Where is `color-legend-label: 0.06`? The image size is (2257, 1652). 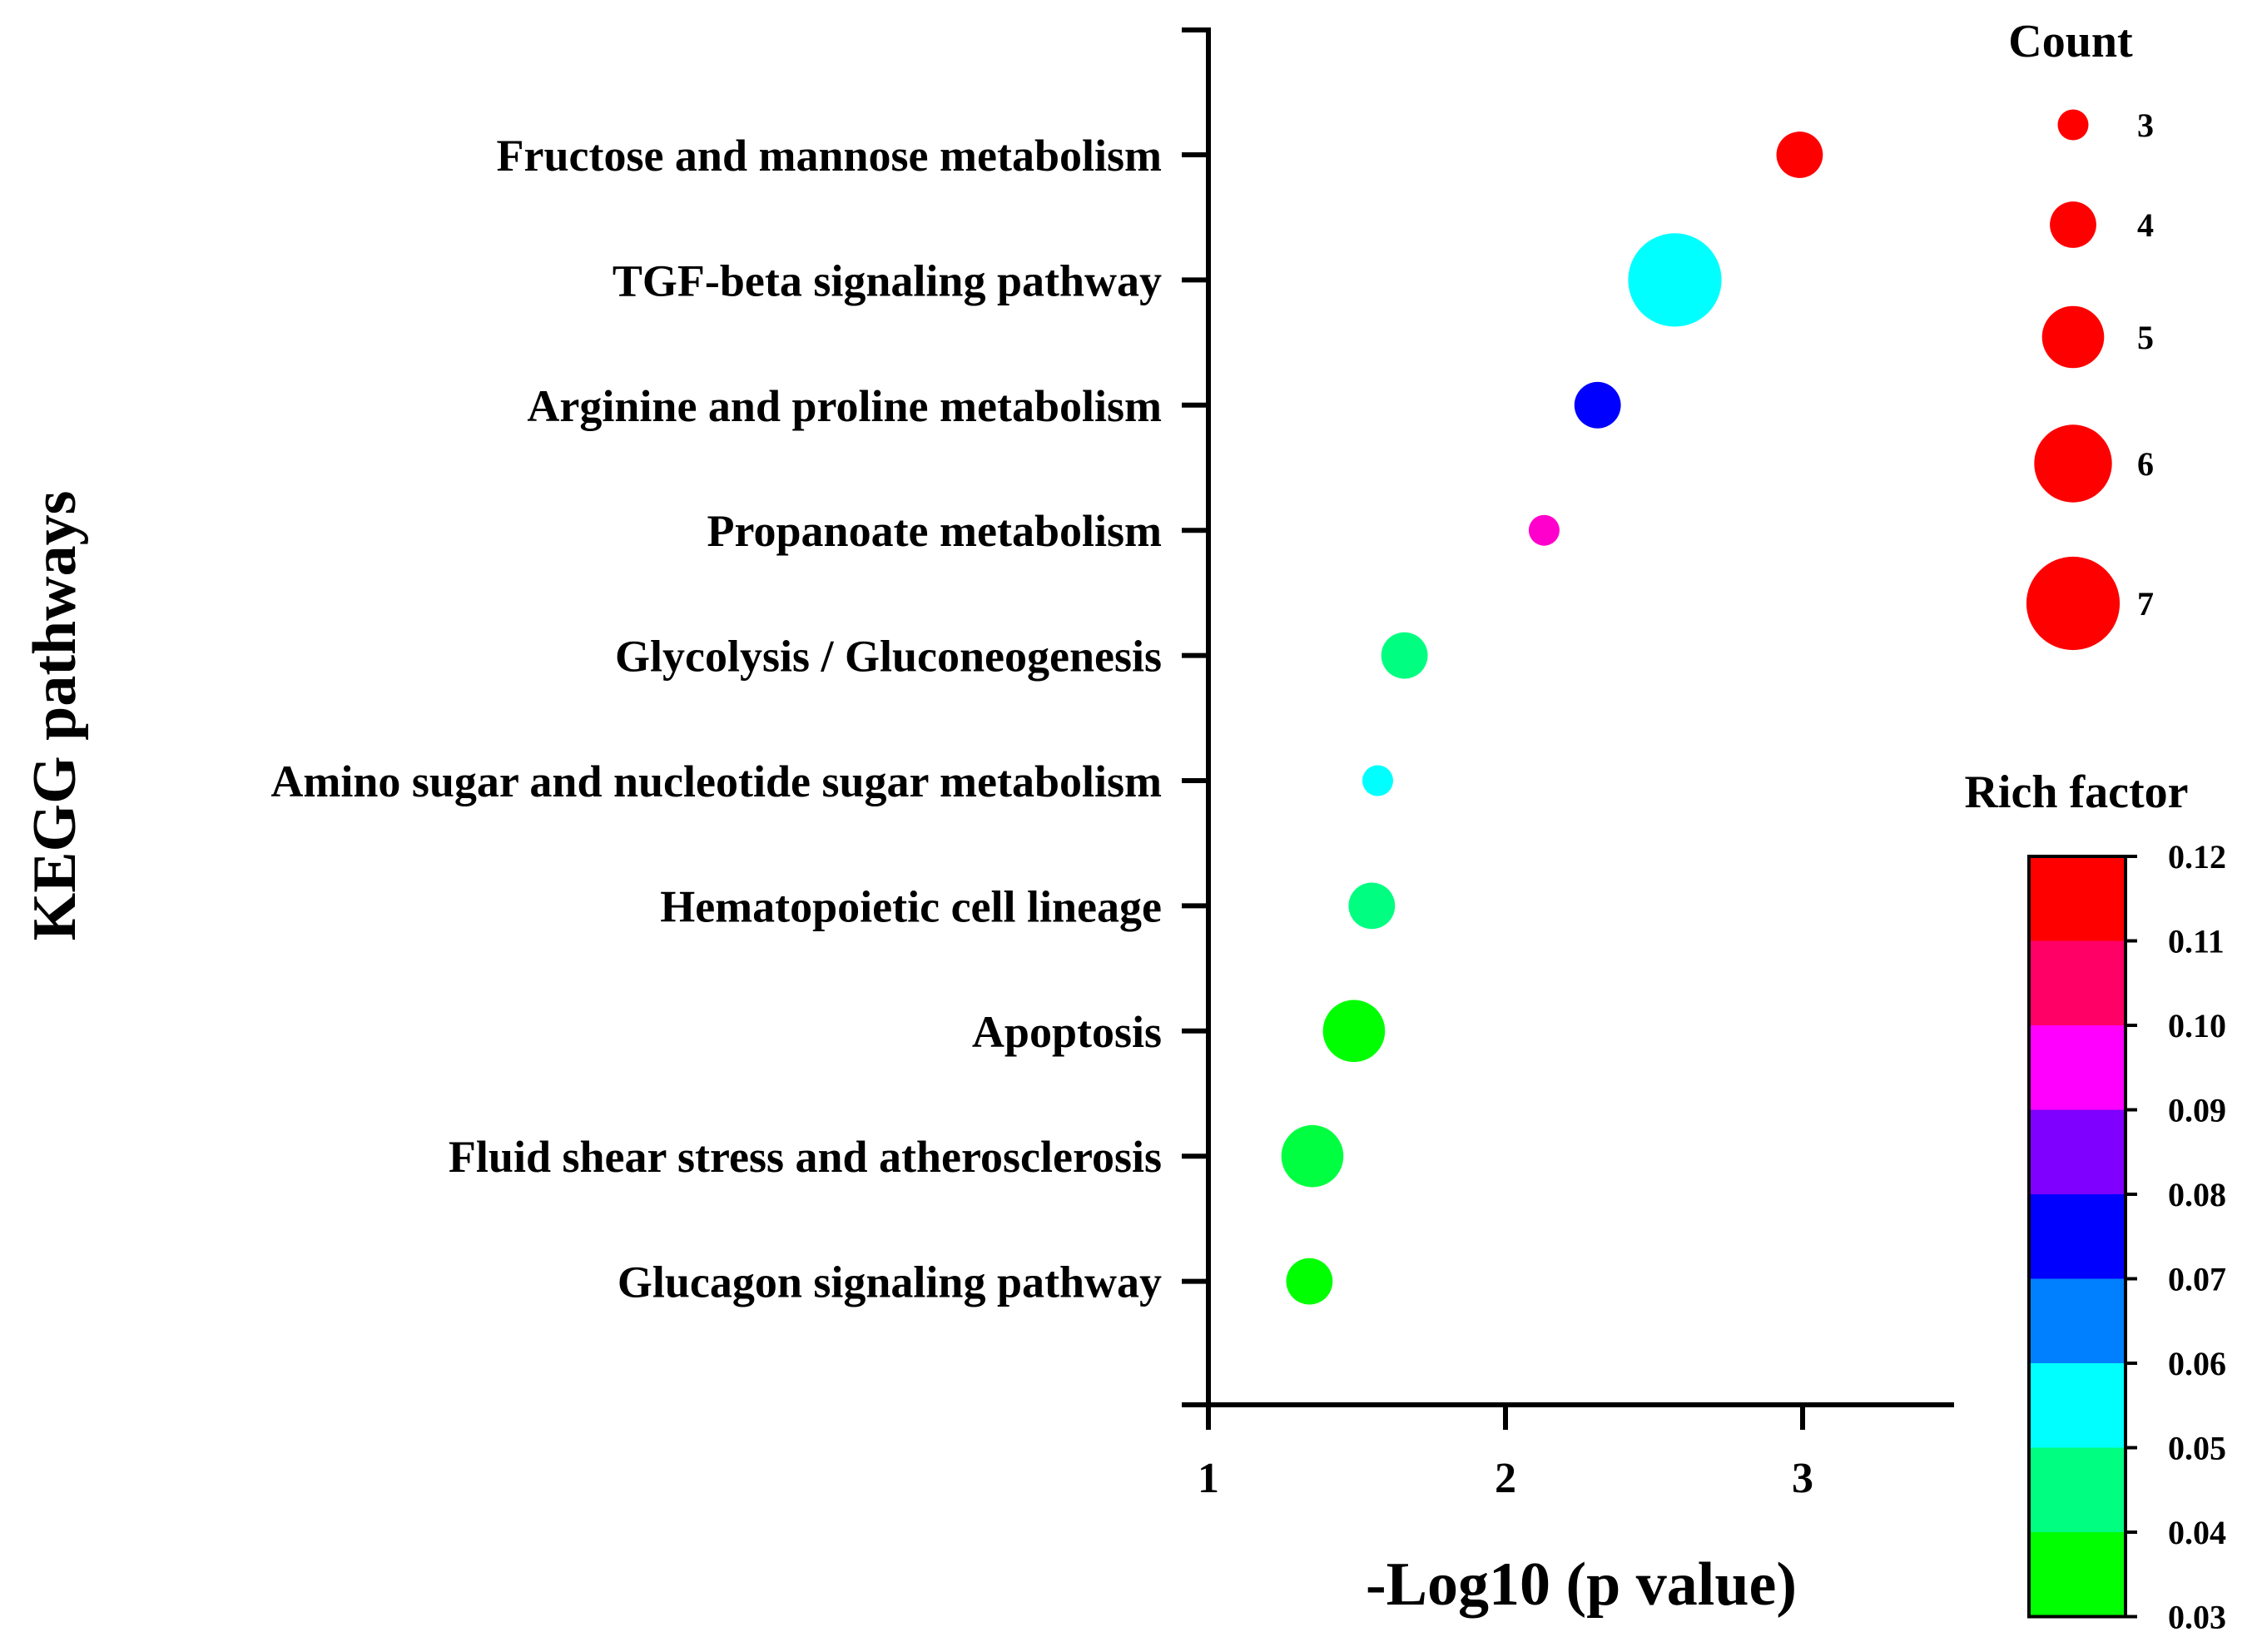
color-legend-label: 0.06 is located at coordinates (2197, 1363).